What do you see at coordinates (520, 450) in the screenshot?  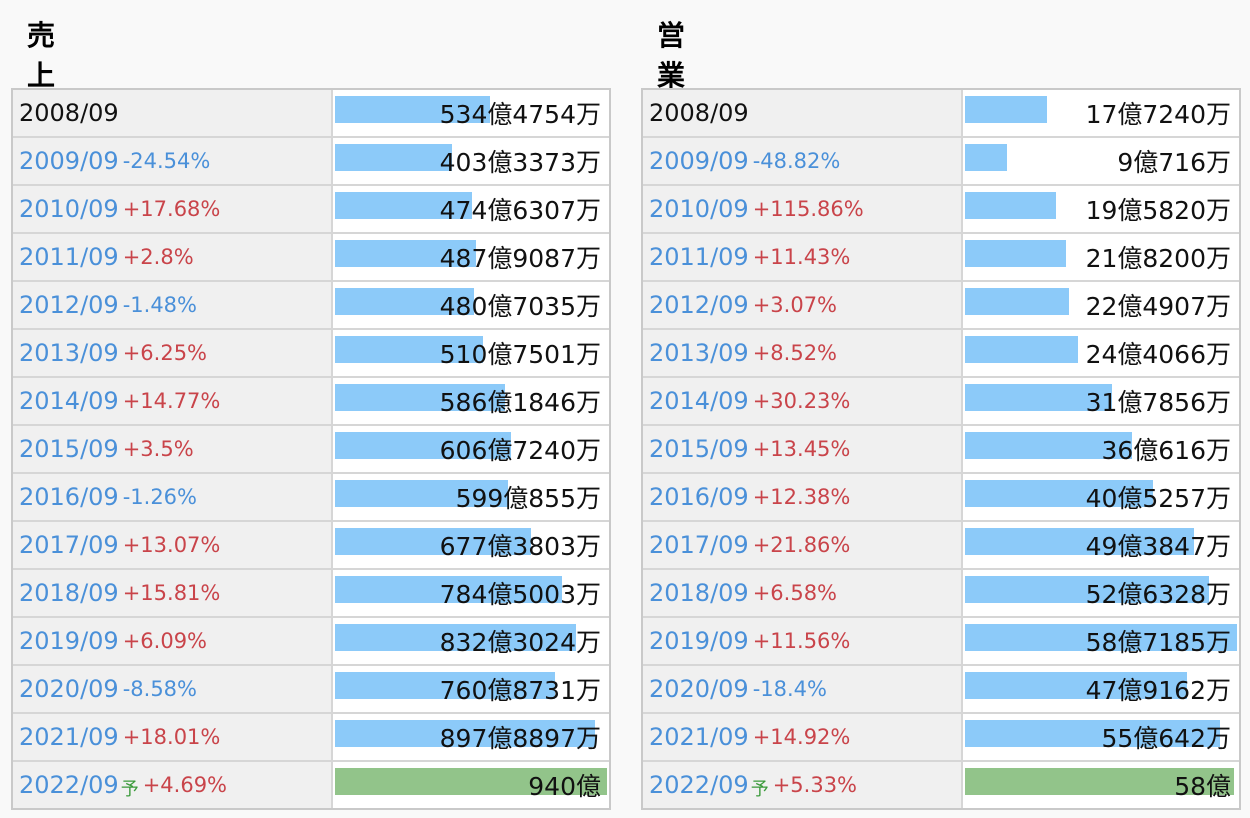 I see `value-label: 606億7240万` at bounding box center [520, 450].